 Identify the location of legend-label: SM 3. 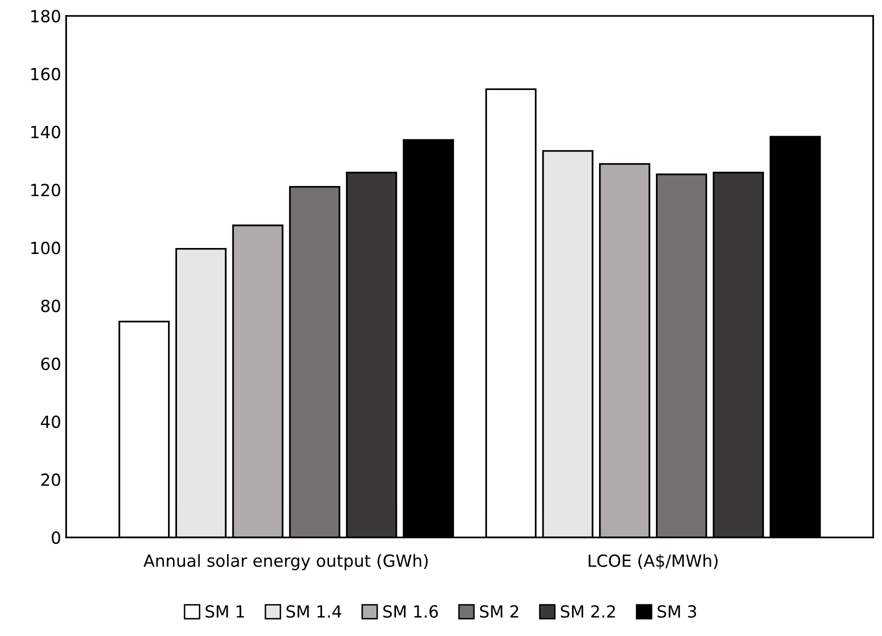
(677, 611).